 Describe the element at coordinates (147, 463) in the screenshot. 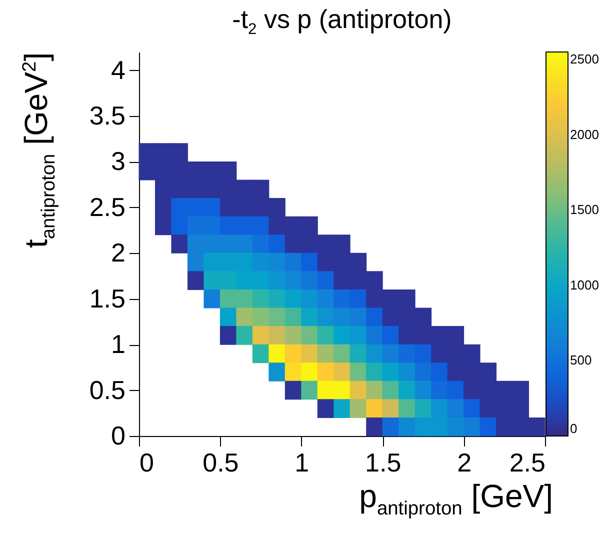

I see `x-tick-label: 0` at that location.